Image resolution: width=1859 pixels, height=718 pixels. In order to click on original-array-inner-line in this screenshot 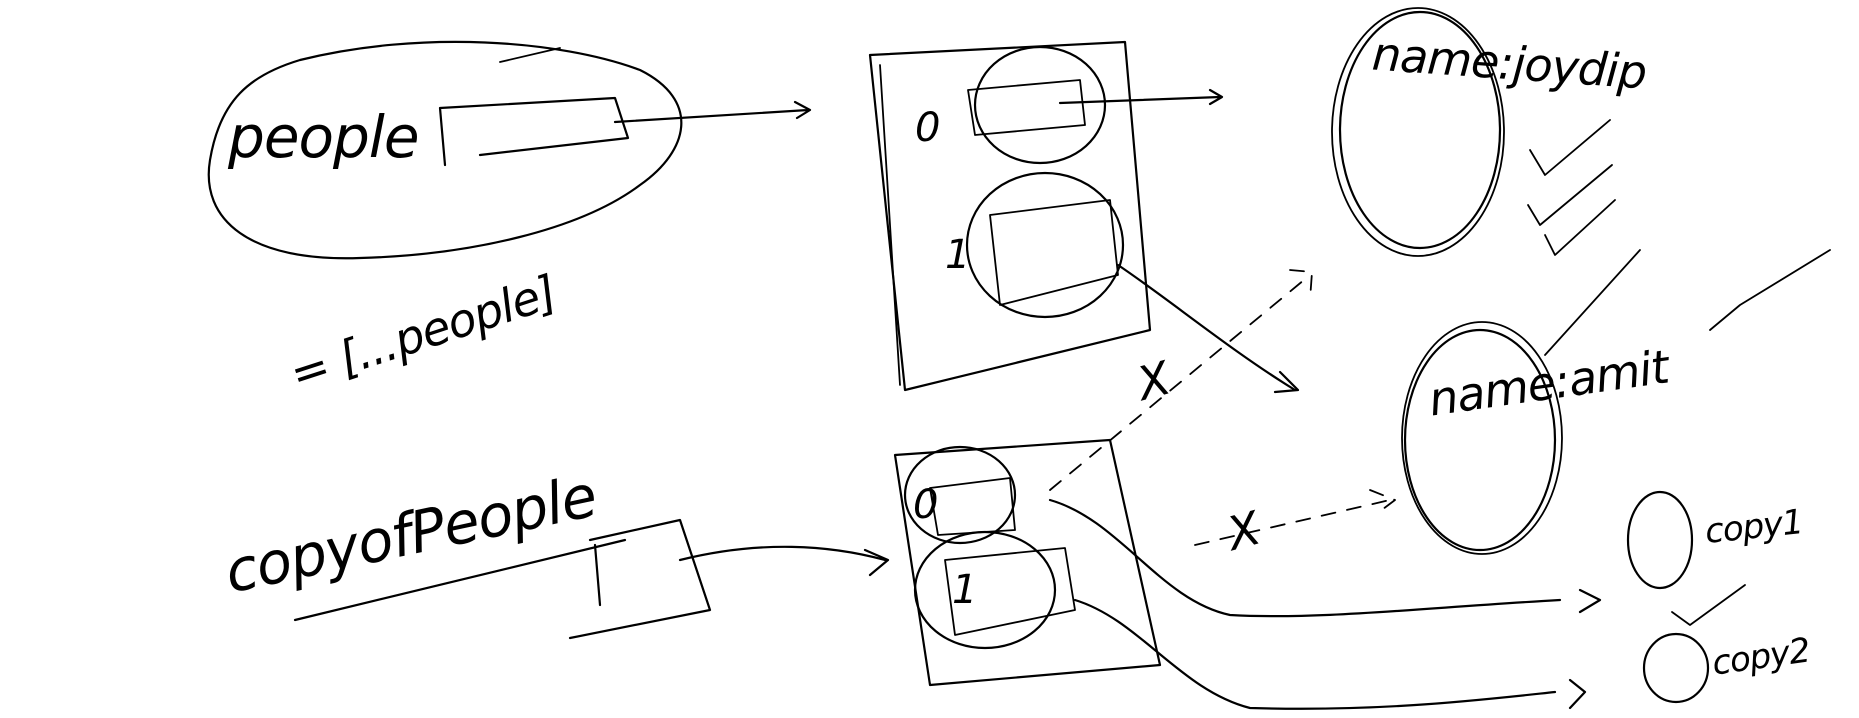, I will do `click(890, 225)`.